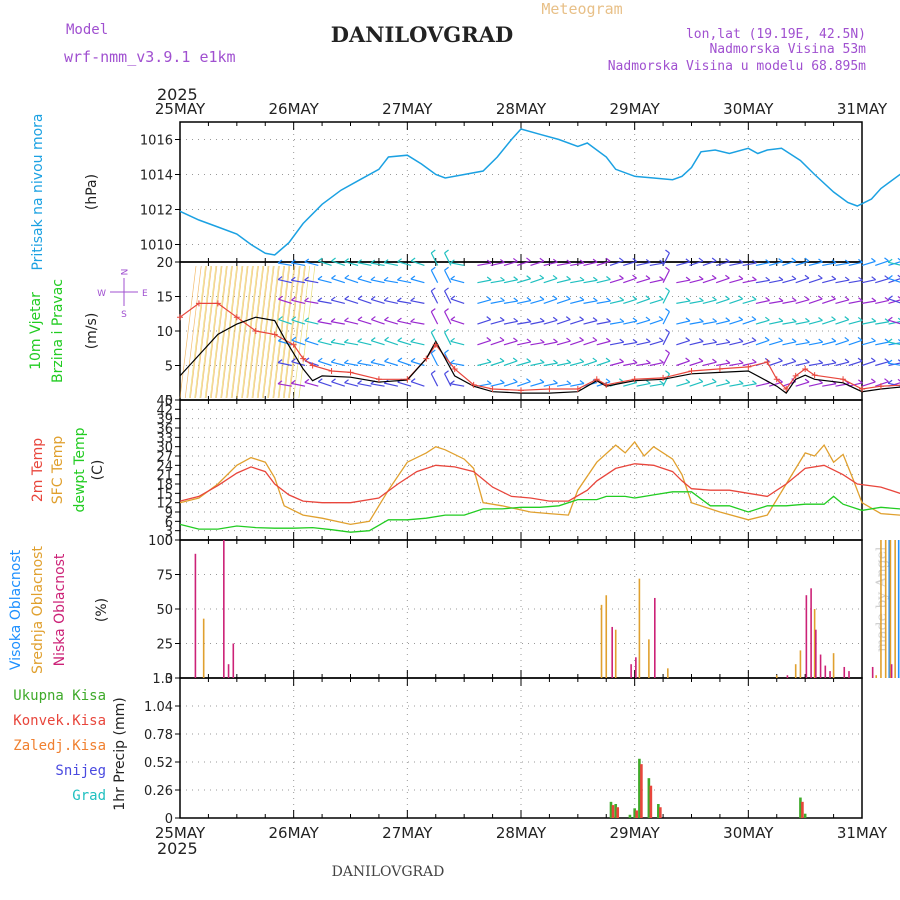 This screenshot has height=900, width=900. What do you see at coordinates (294, 833) in the screenshot?
I see `date-tick-bottom: 26MAY` at bounding box center [294, 833].